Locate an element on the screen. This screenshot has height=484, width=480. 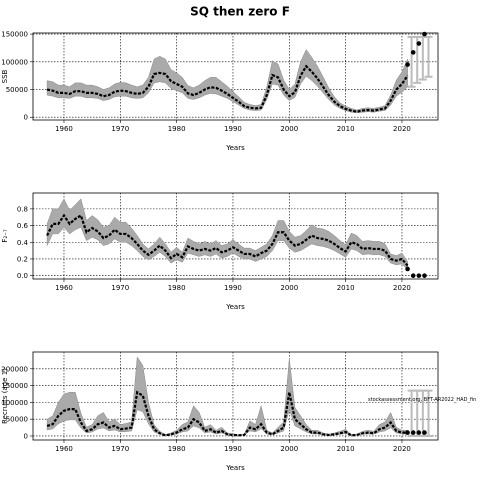
y-tick-label: 0.6 is located at coordinates (23, 226).